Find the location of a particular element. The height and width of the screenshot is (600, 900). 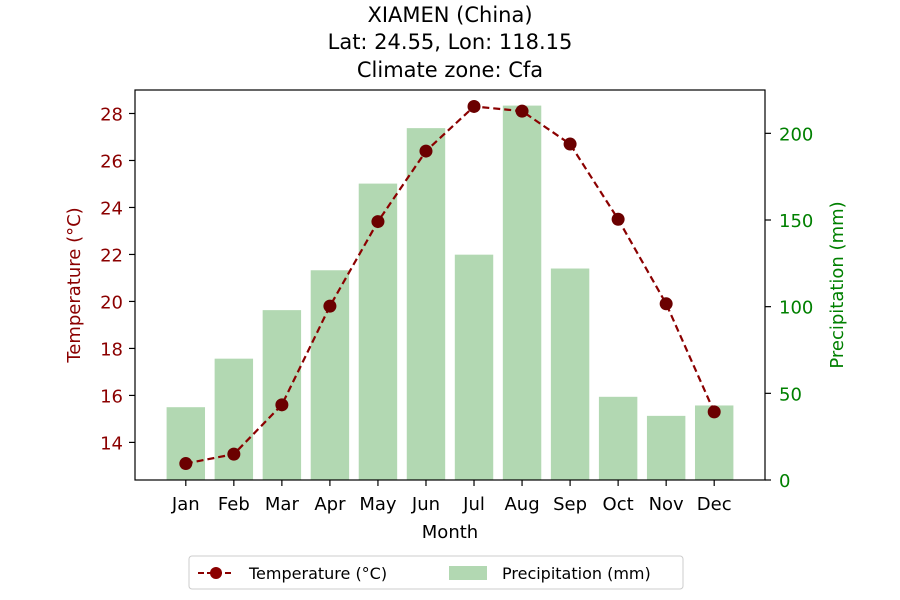

temperature-tick-label: 24 is located at coordinates (111, 208).